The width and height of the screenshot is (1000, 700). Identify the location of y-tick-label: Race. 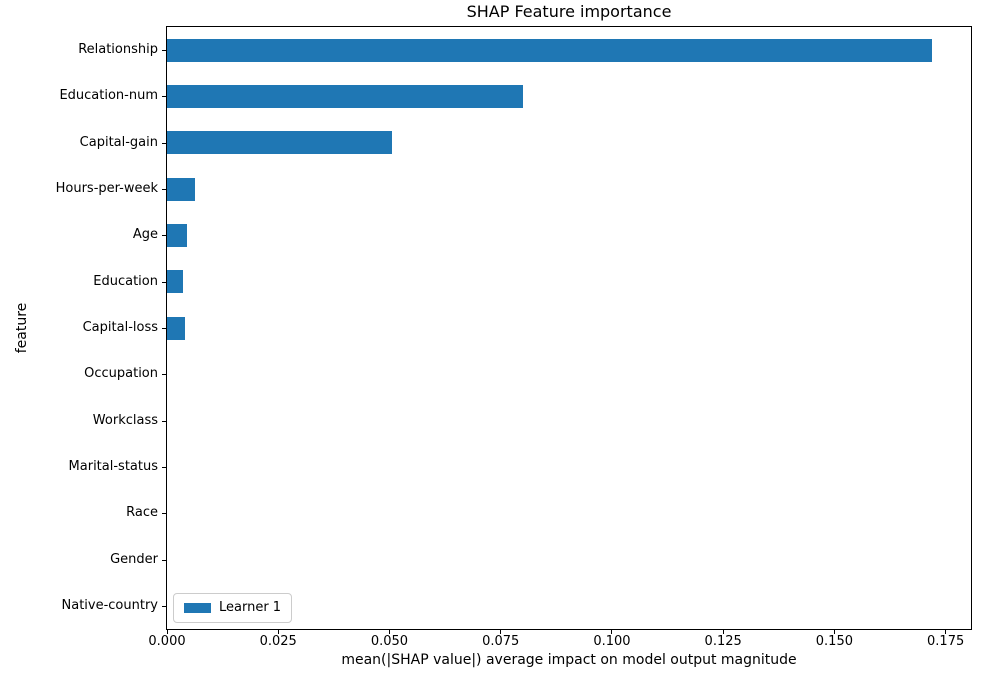
(142, 513).